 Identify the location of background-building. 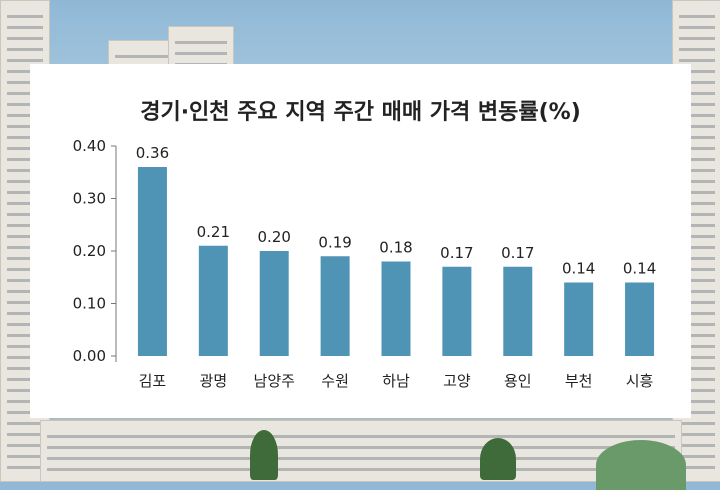
(361, 451).